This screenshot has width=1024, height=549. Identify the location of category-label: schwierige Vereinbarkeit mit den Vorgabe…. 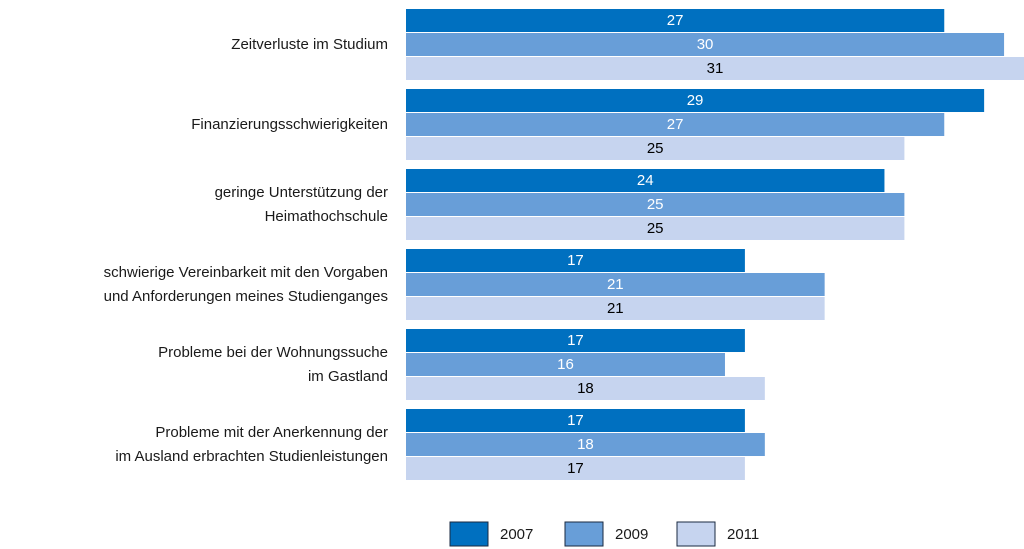
(246, 272).